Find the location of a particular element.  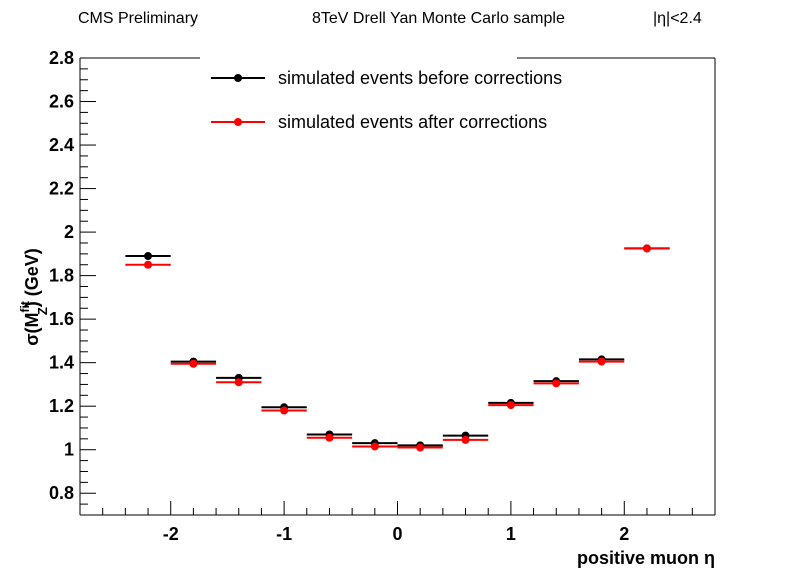

y-axis-label: σ(Mfit Z) (GeV) is located at coordinates (34, 297).